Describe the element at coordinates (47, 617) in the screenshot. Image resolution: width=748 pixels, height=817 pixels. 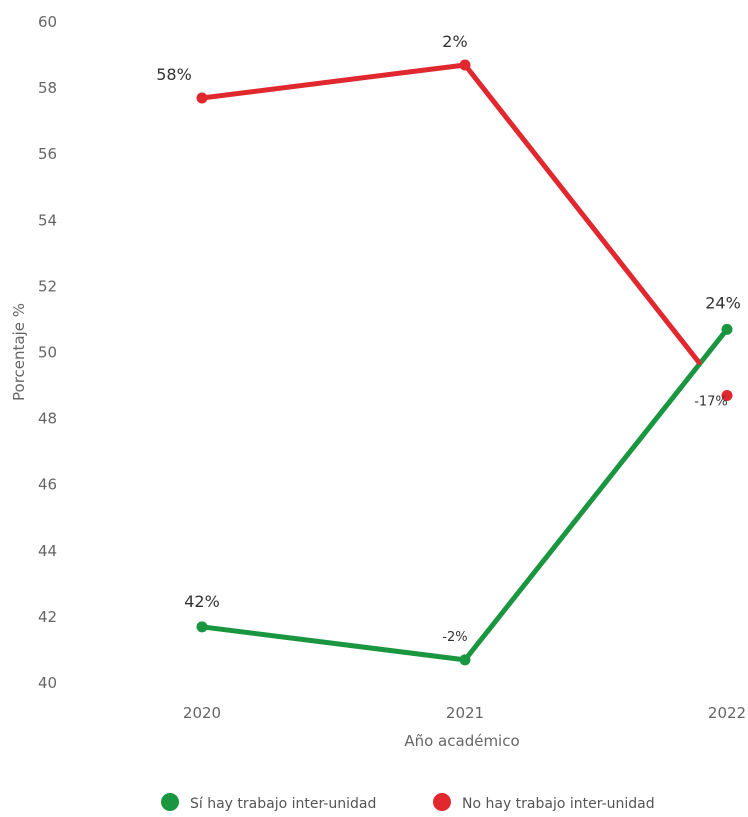
I see `y-tick-label: 42` at that location.